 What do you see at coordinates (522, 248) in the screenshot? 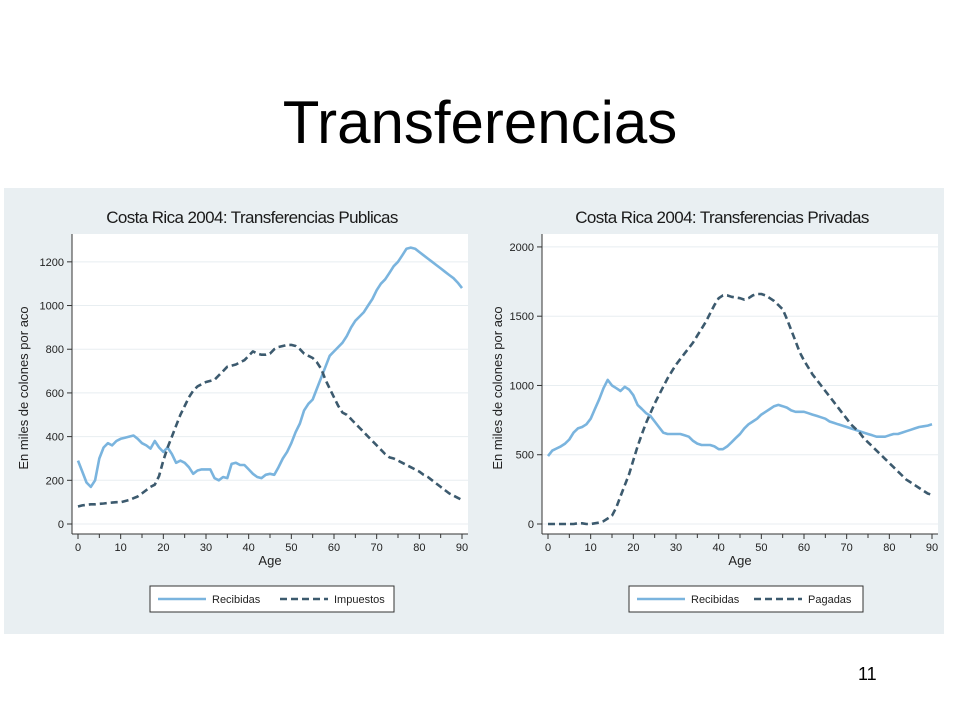
I see `y-tick-label: 2000` at bounding box center [522, 248].